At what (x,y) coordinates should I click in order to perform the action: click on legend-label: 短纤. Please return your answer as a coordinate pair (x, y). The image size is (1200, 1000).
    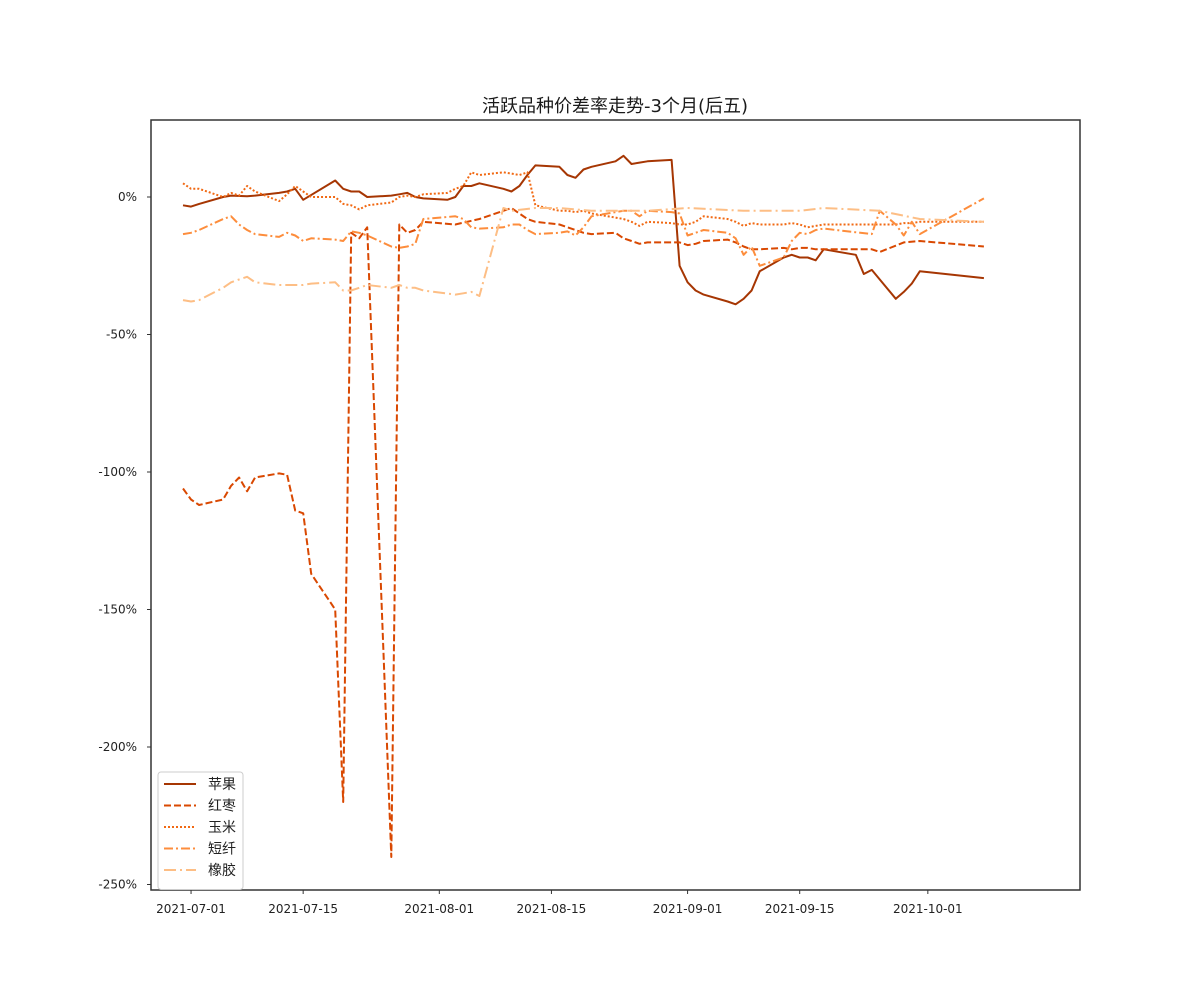
    Looking at the image, I should click on (222, 850).